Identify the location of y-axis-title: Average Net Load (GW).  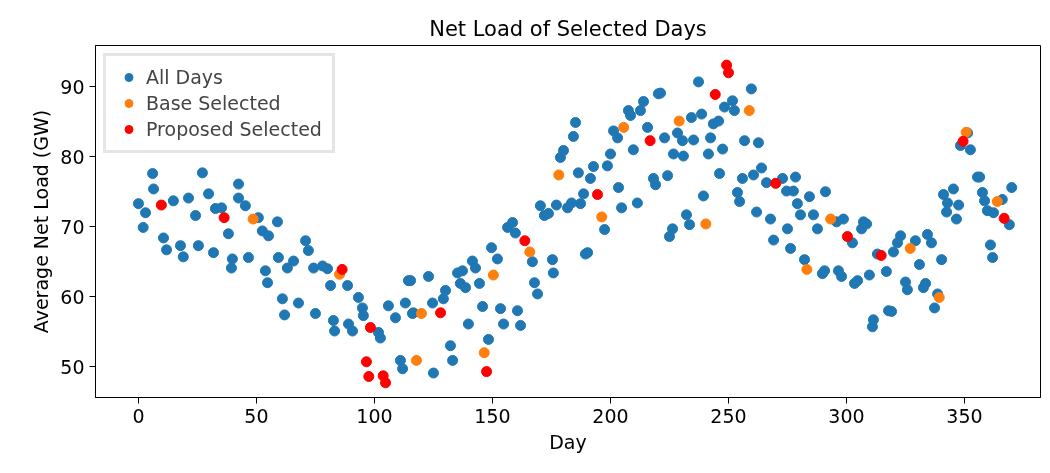
(41, 221).